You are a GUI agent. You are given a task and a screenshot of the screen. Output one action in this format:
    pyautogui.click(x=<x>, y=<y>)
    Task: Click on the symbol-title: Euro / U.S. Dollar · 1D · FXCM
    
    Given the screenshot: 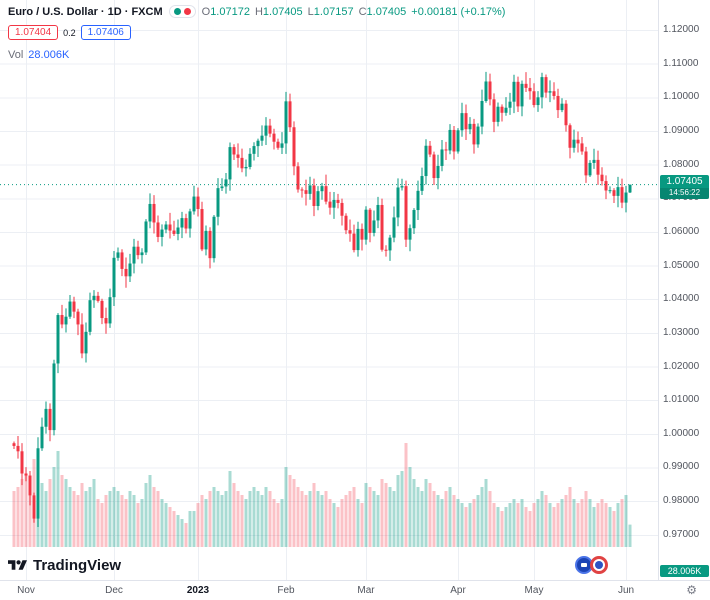 What is the action you would take?
    pyautogui.click(x=85, y=11)
    